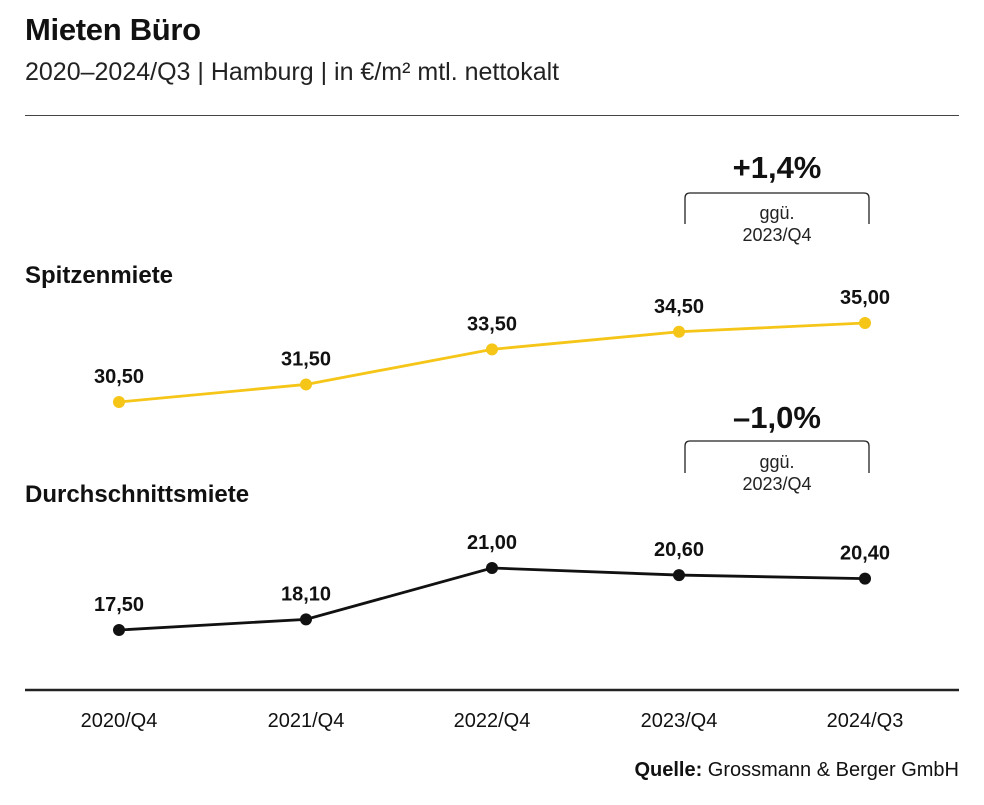 The width and height of the screenshot is (984, 805). Describe the element at coordinates (679, 721) in the screenshot. I see `x-tick-label: 2023/Q4` at that location.